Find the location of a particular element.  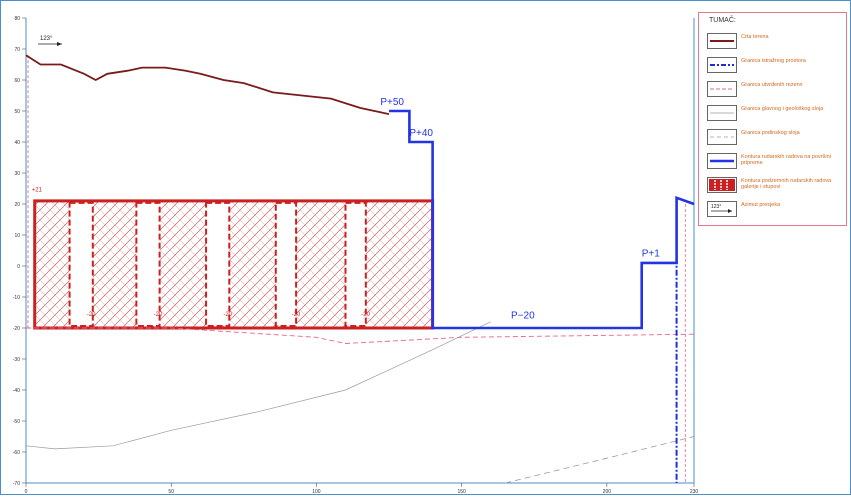

terrain-line is located at coordinates (207, 84).